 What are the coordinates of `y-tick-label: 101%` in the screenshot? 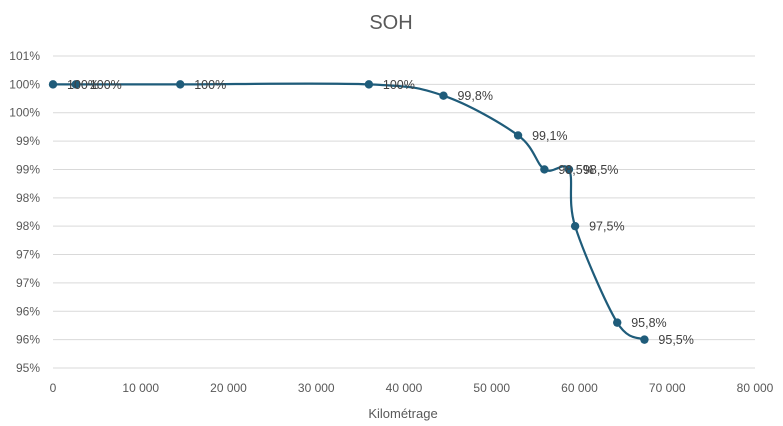 It's located at (24, 56).